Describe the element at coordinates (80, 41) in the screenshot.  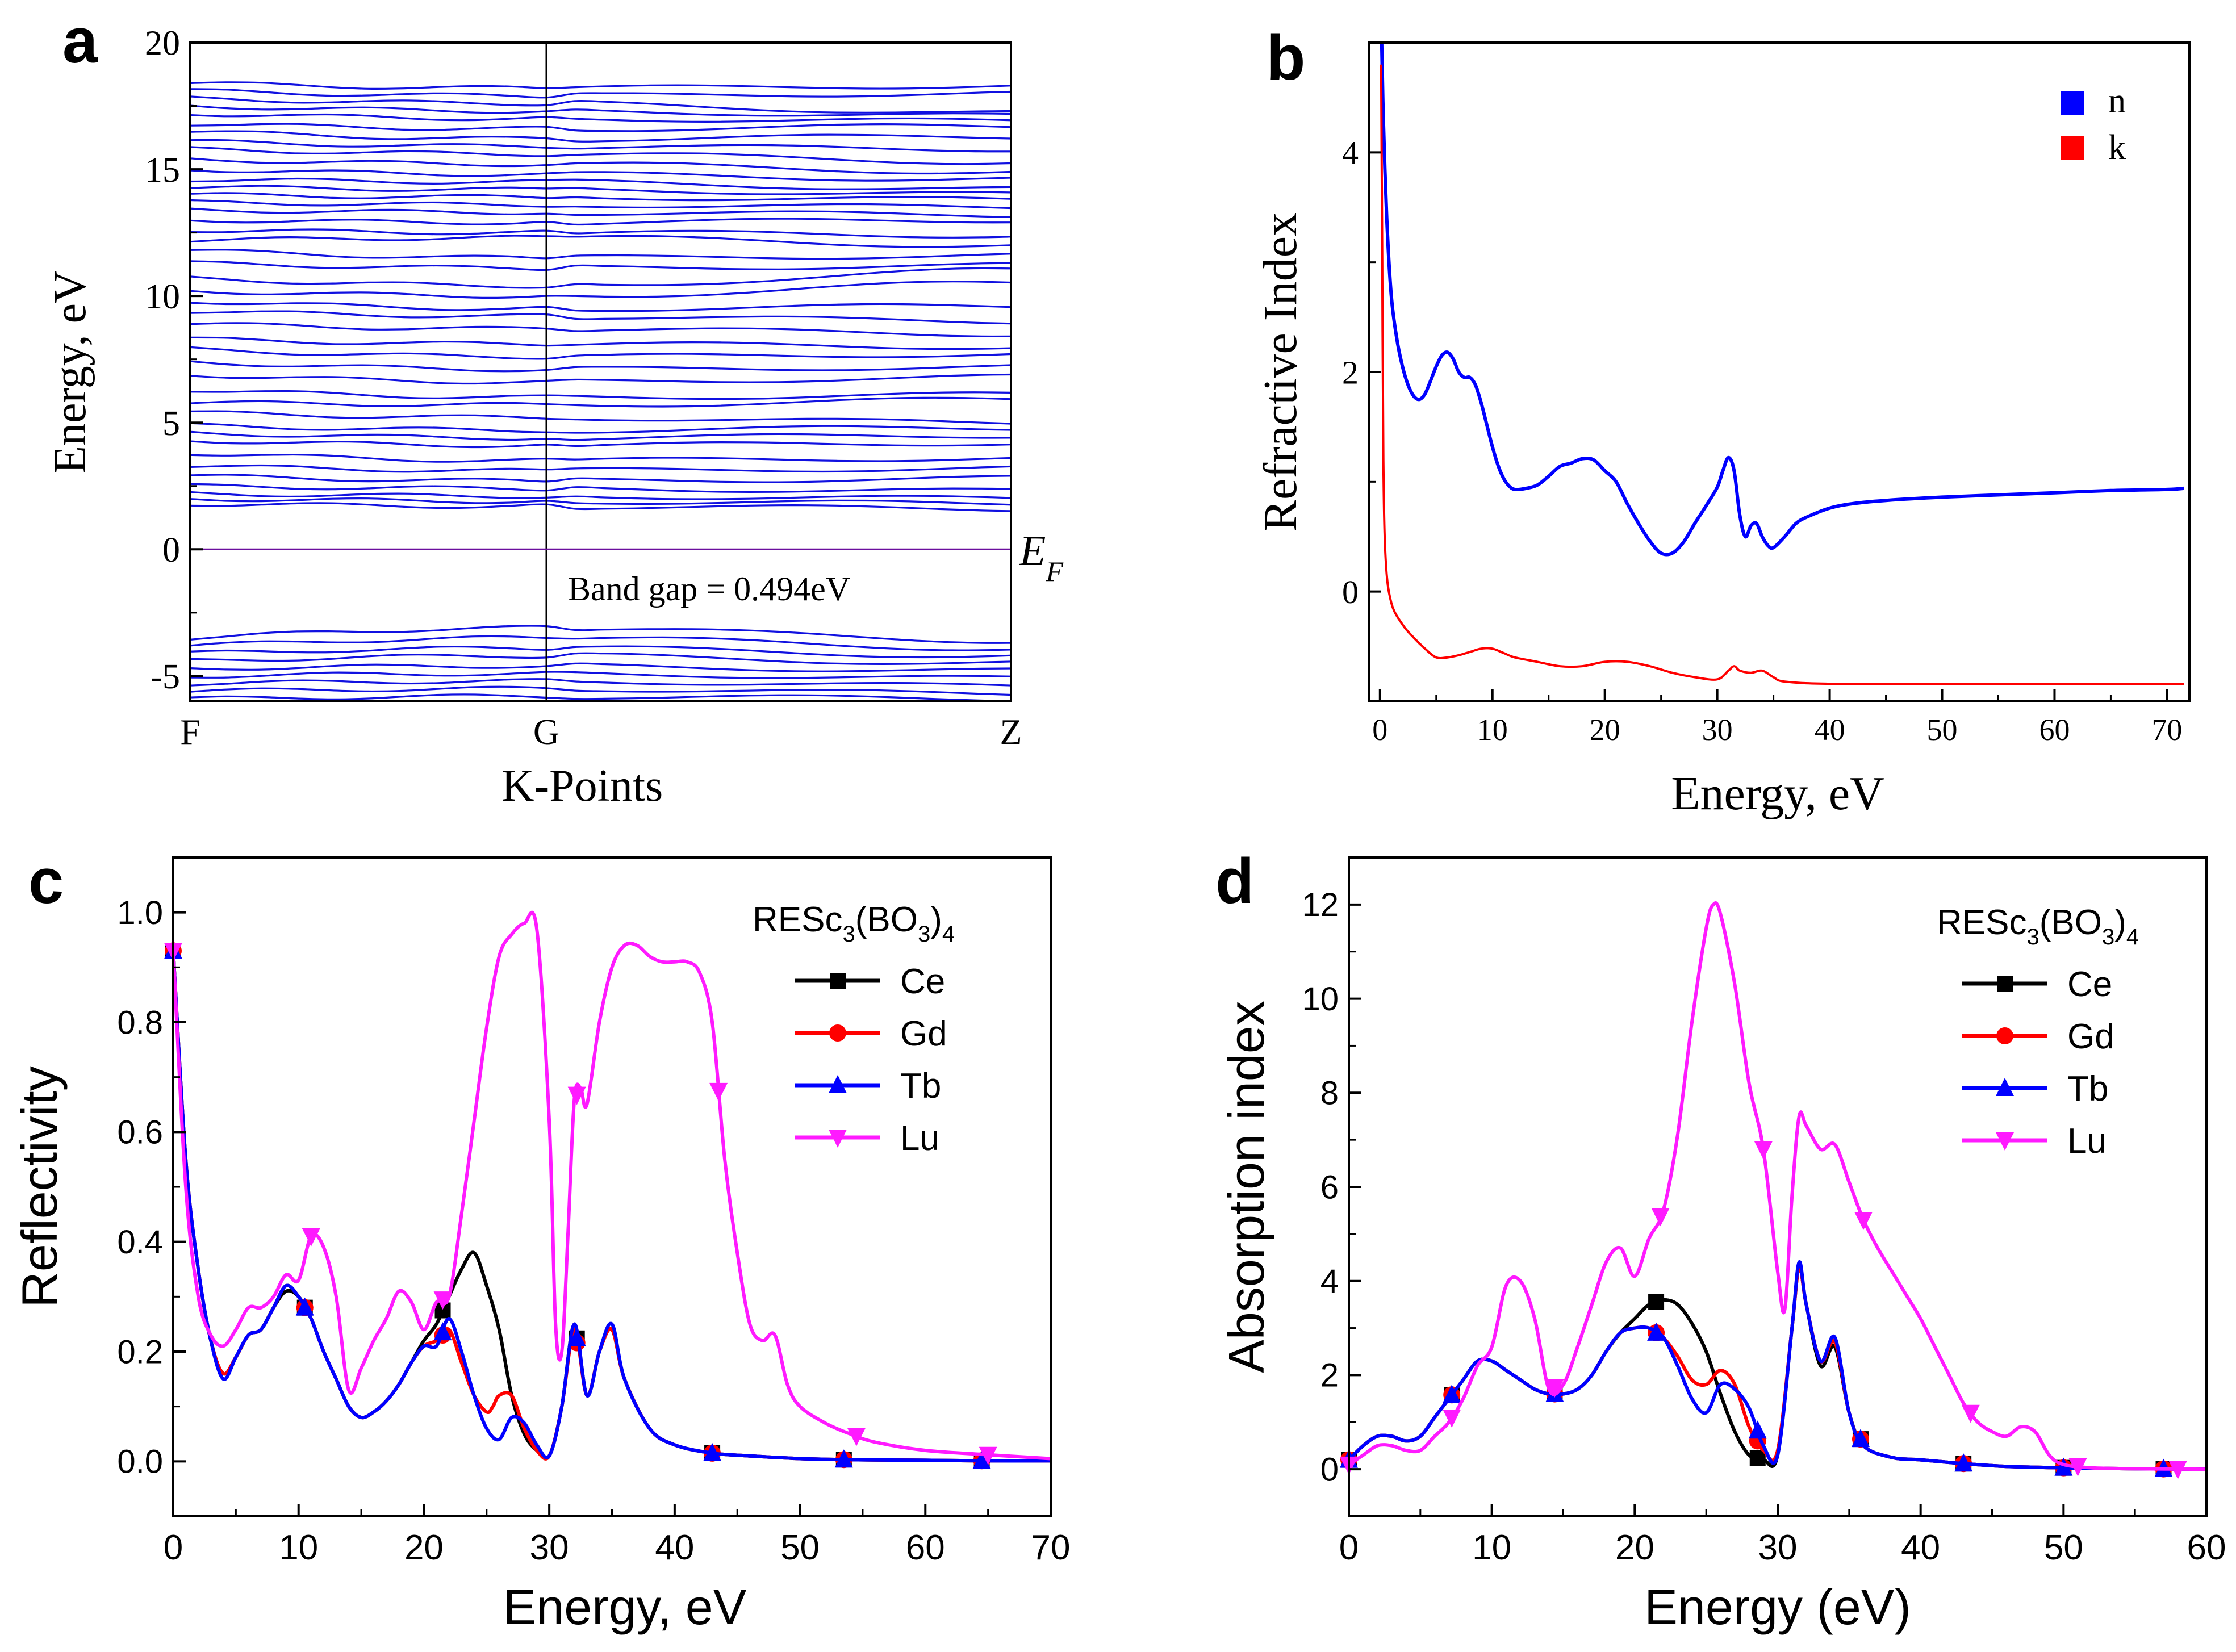
I see `panel-letter-a: a` at that location.